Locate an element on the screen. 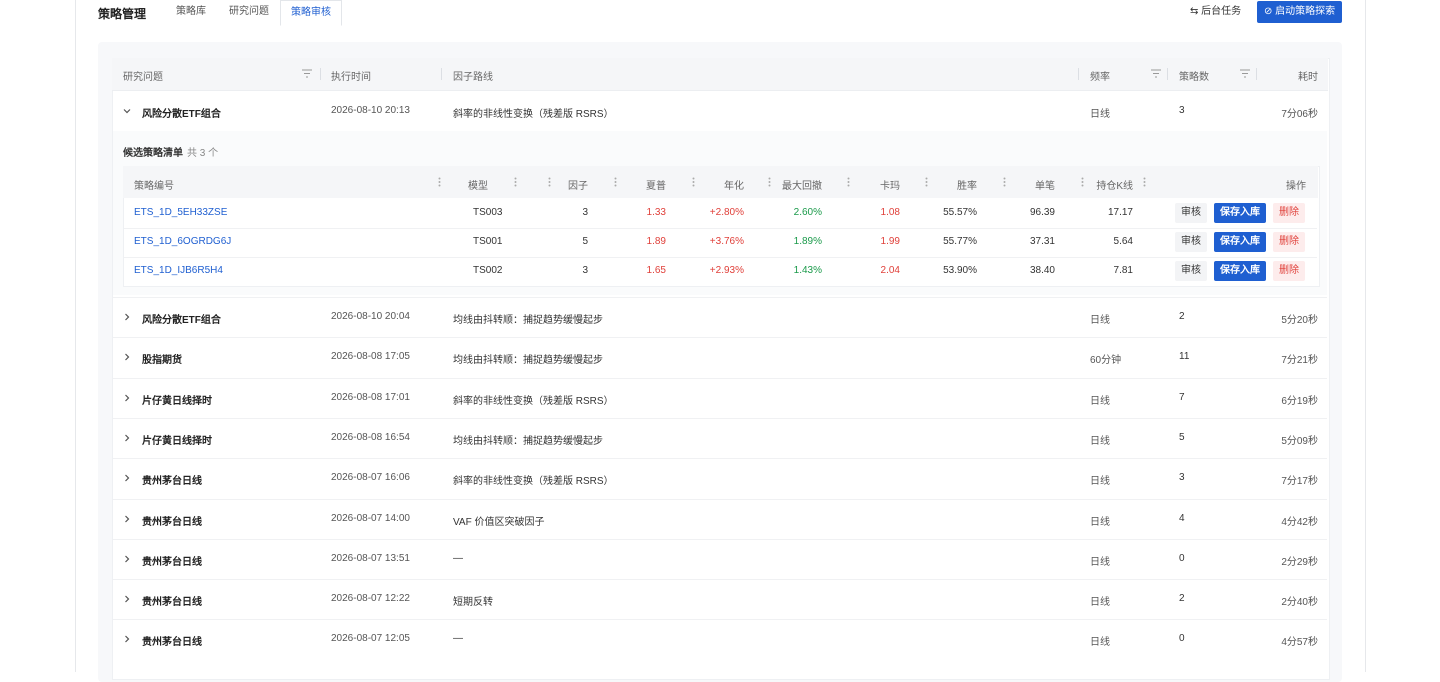 This screenshot has height=682, width=1440. strategy-id: ETS_1D_6OGRDG6J is located at coordinates (183, 241).